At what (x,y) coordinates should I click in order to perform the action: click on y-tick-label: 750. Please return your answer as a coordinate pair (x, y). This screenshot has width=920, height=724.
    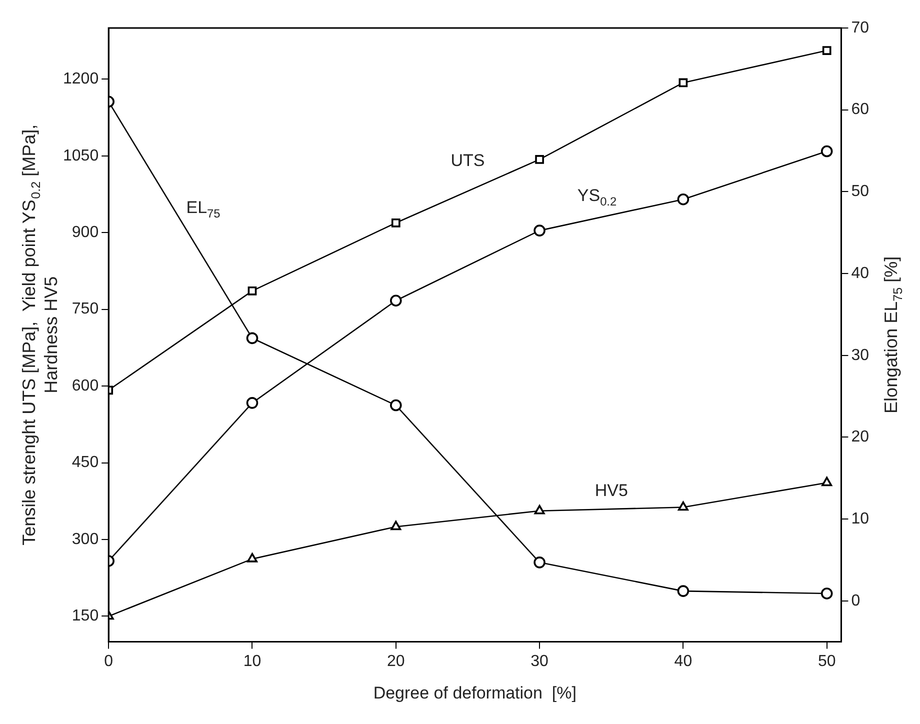
    Looking at the image, I should click on (85, 309).